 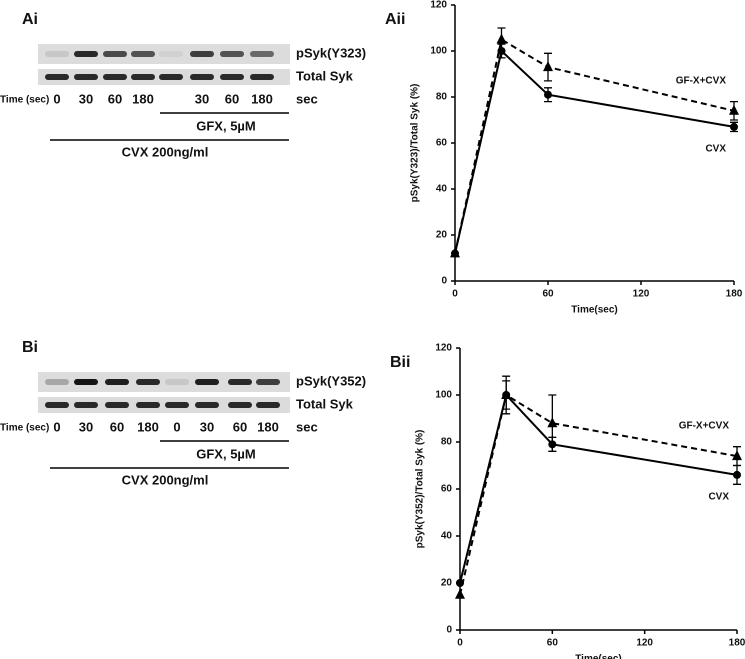 I want to click on panel-label: Ai, so click(x=30, y=19).